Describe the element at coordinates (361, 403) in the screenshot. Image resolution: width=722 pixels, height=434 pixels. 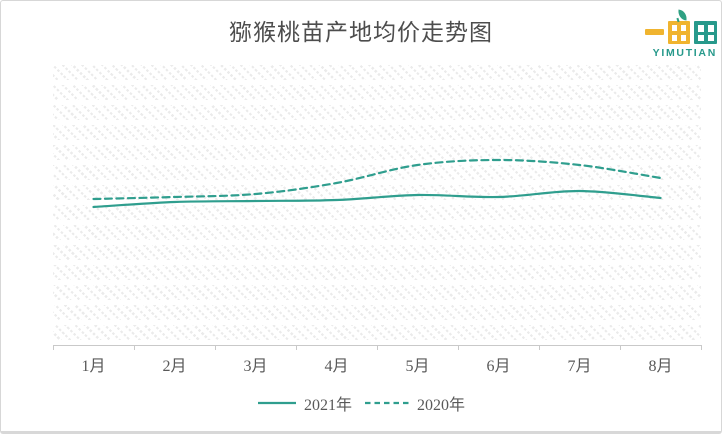
I see `legend: 2021年 2020年` at that location.